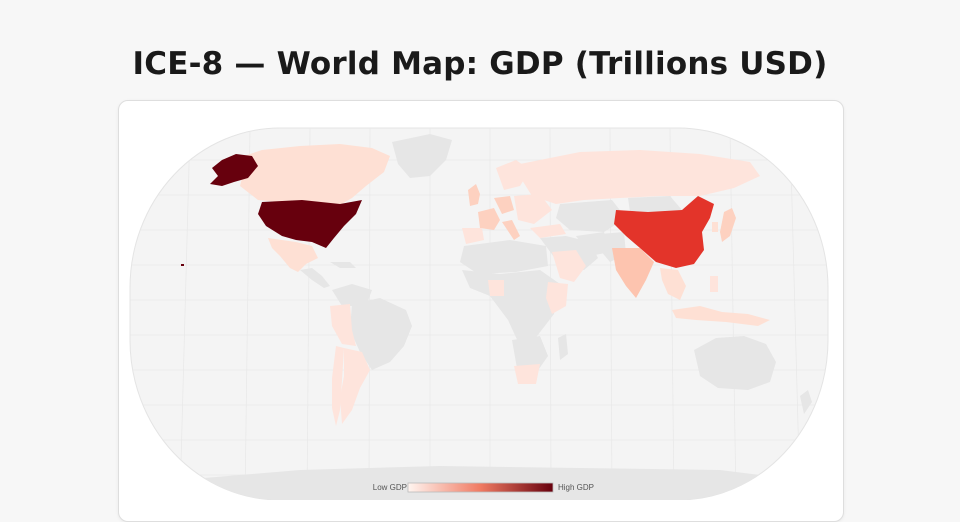  I want to click on country-france, so click(489, 219).